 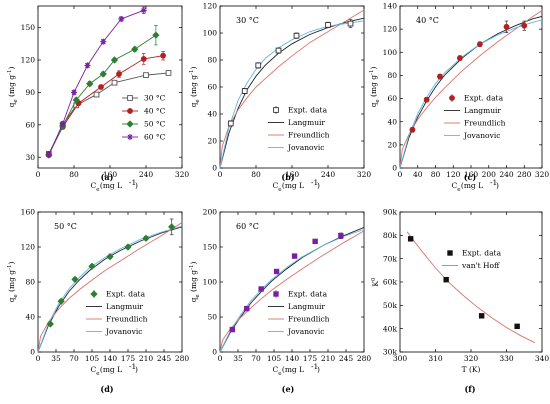 I want to click on series-line, so click(x=102, y=95).